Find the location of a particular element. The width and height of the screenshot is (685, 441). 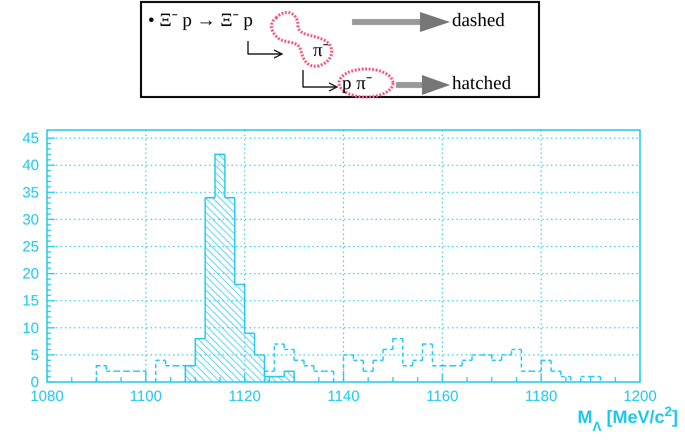

y-tick-label: 5 is located at coordinates (34, 355).